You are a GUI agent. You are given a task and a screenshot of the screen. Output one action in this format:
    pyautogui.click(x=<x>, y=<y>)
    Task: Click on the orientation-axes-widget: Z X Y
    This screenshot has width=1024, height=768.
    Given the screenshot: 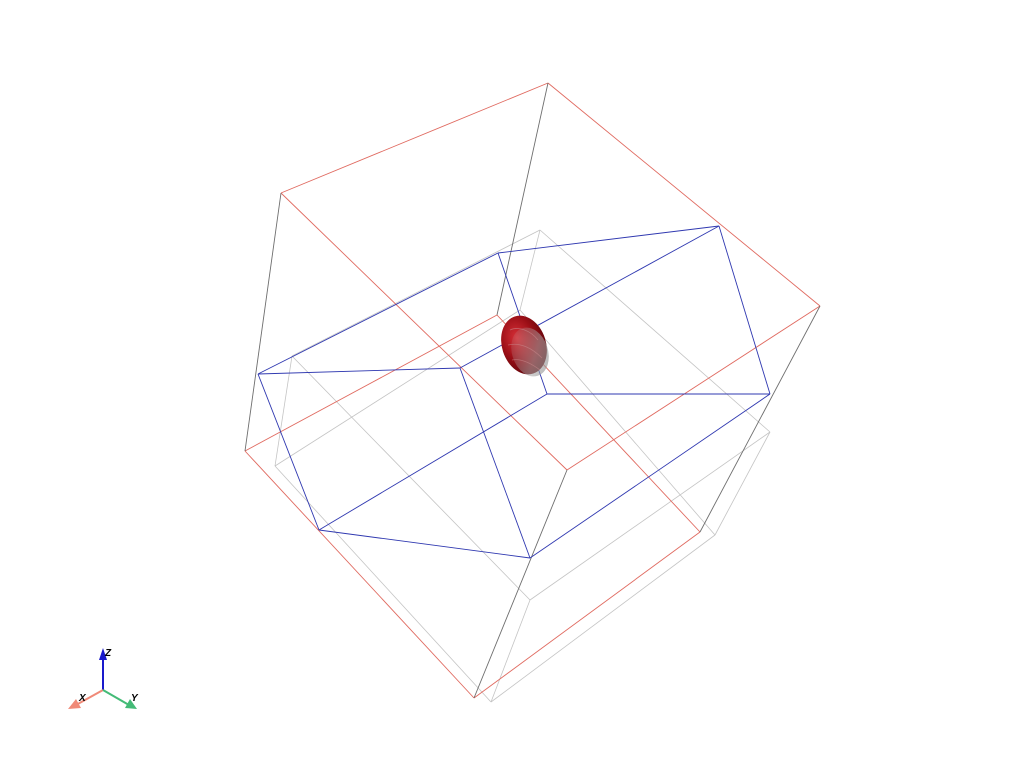 What is the action you would take?
    pyautogui.click(x=103, y=678)
    